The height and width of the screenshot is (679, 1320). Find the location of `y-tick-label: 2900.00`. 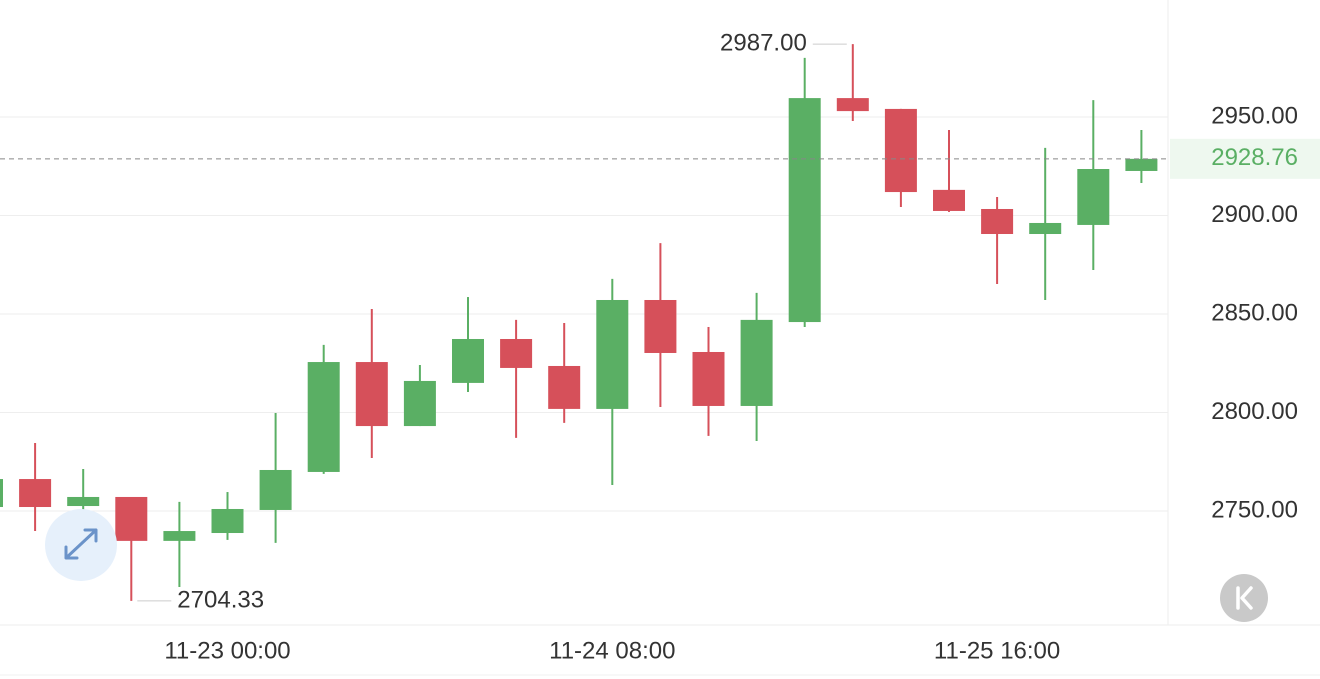

y-tick-label: 2900.00 is located at coordinates (1254, 214).